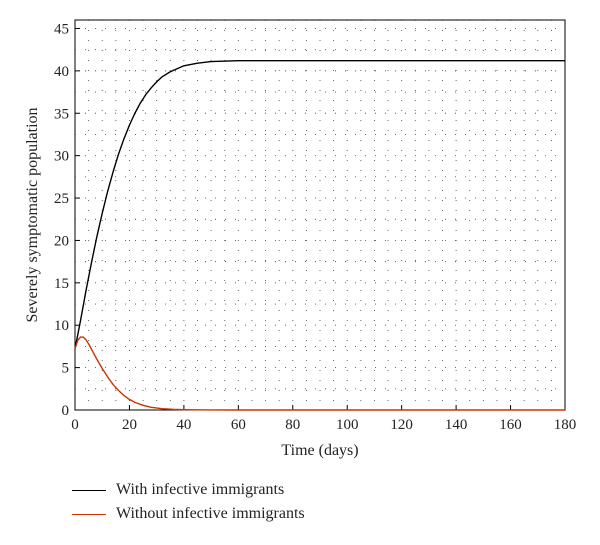 The image size is (600, 545). Describe the element at coordinates (75, 425) in the screenshot. I see `x-tick-label: 0` at that location.